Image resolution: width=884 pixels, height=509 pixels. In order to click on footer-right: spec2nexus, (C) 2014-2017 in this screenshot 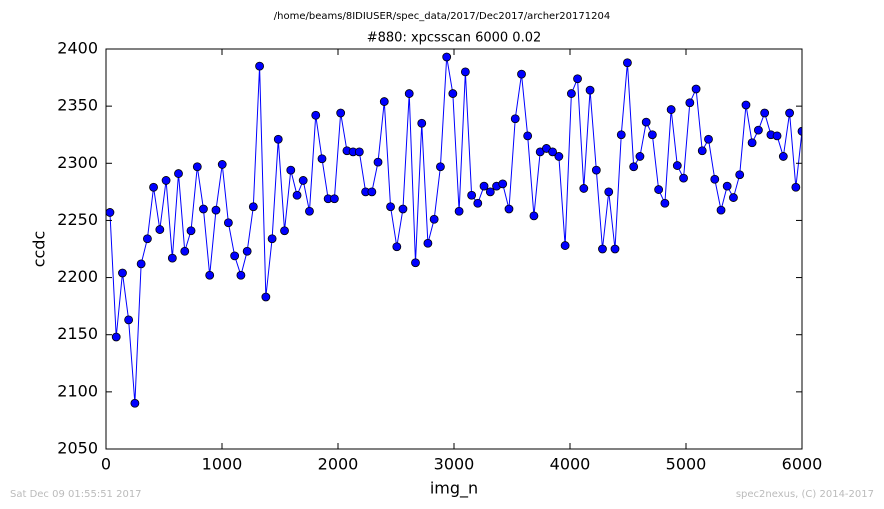, I will do `click(805, 494)`.